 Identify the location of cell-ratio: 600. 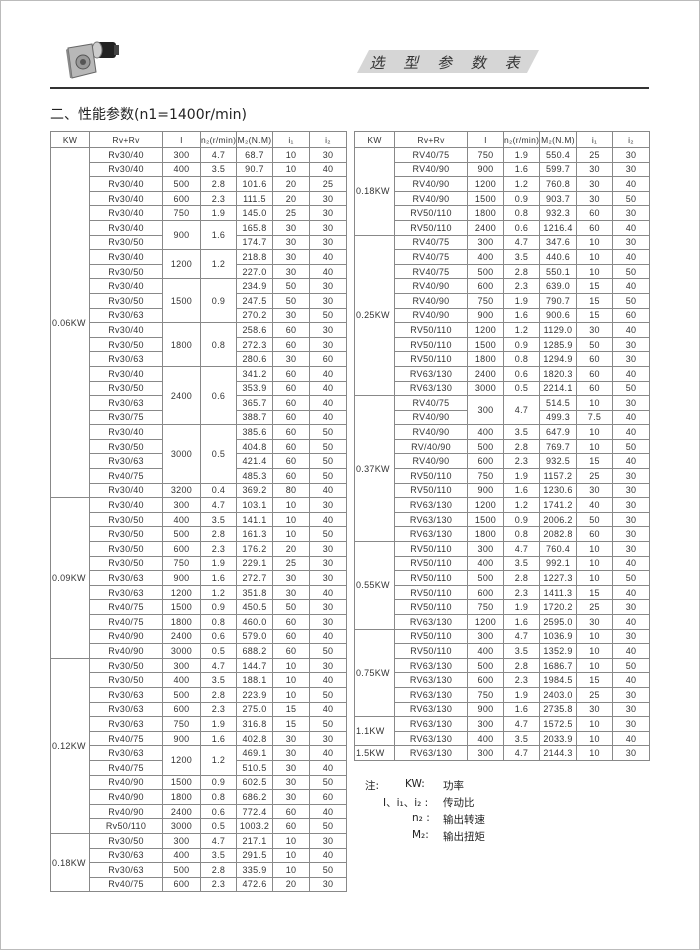
(181, 549).